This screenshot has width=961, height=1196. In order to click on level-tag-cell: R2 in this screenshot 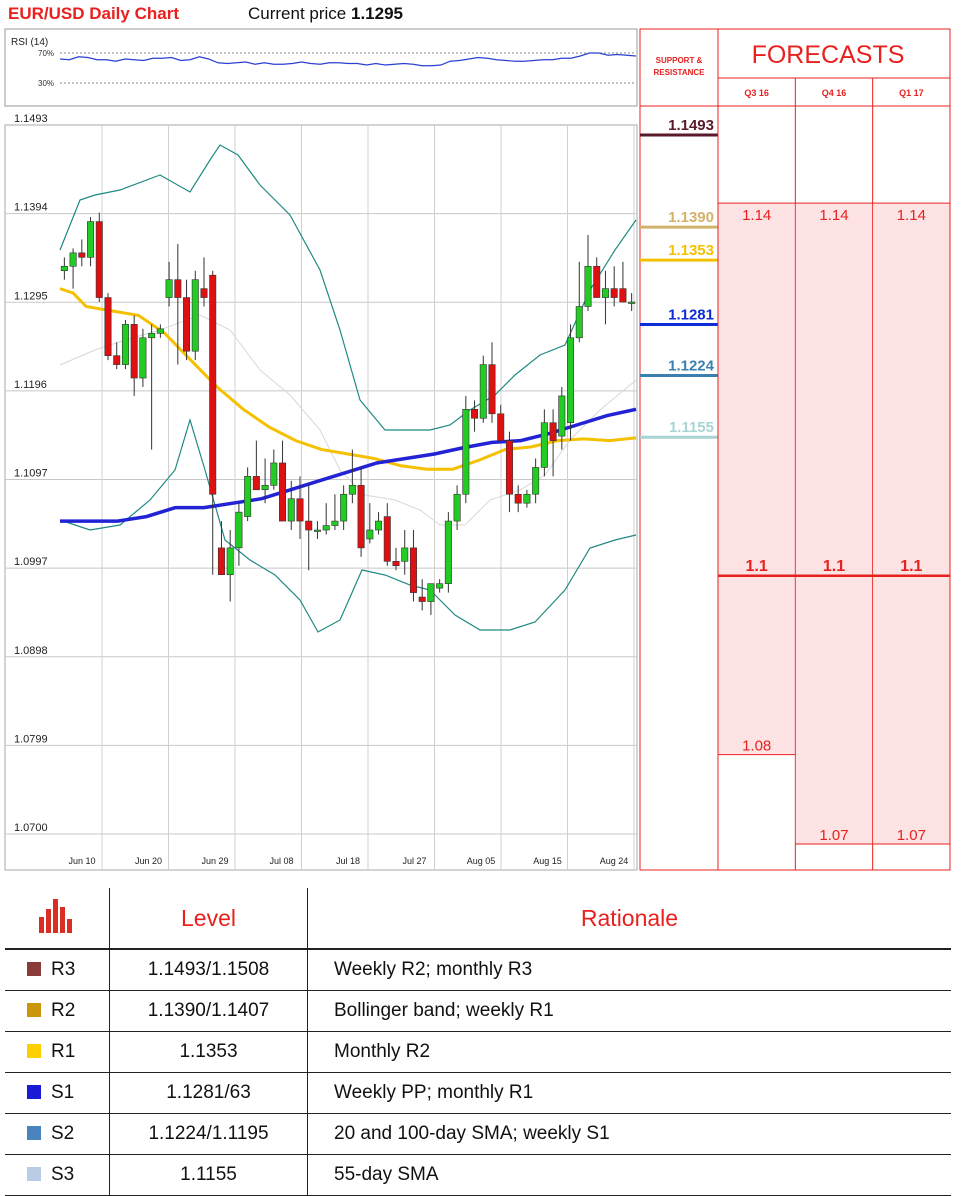, I will do `click(57, 1011)`.